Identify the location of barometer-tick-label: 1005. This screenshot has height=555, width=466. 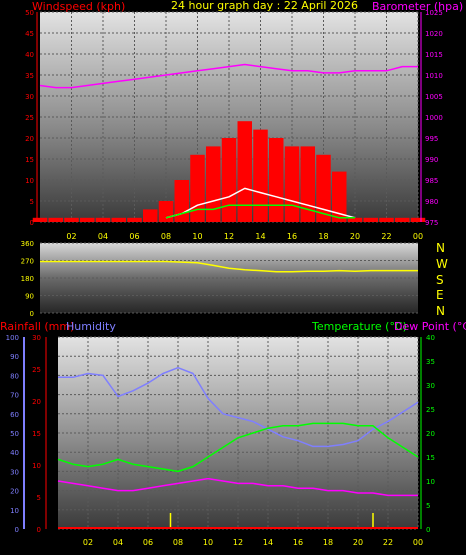
(434, 97).